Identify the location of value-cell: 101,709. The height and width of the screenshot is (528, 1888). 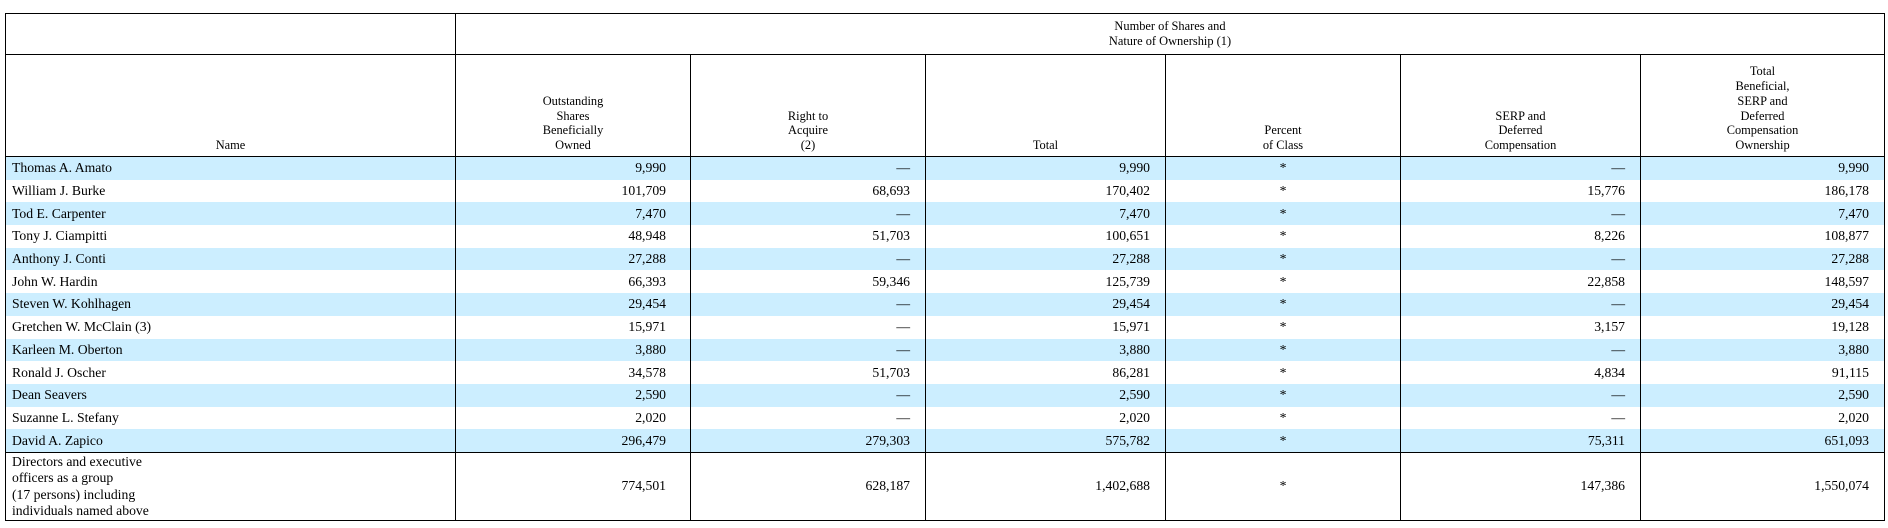
(573, 191).